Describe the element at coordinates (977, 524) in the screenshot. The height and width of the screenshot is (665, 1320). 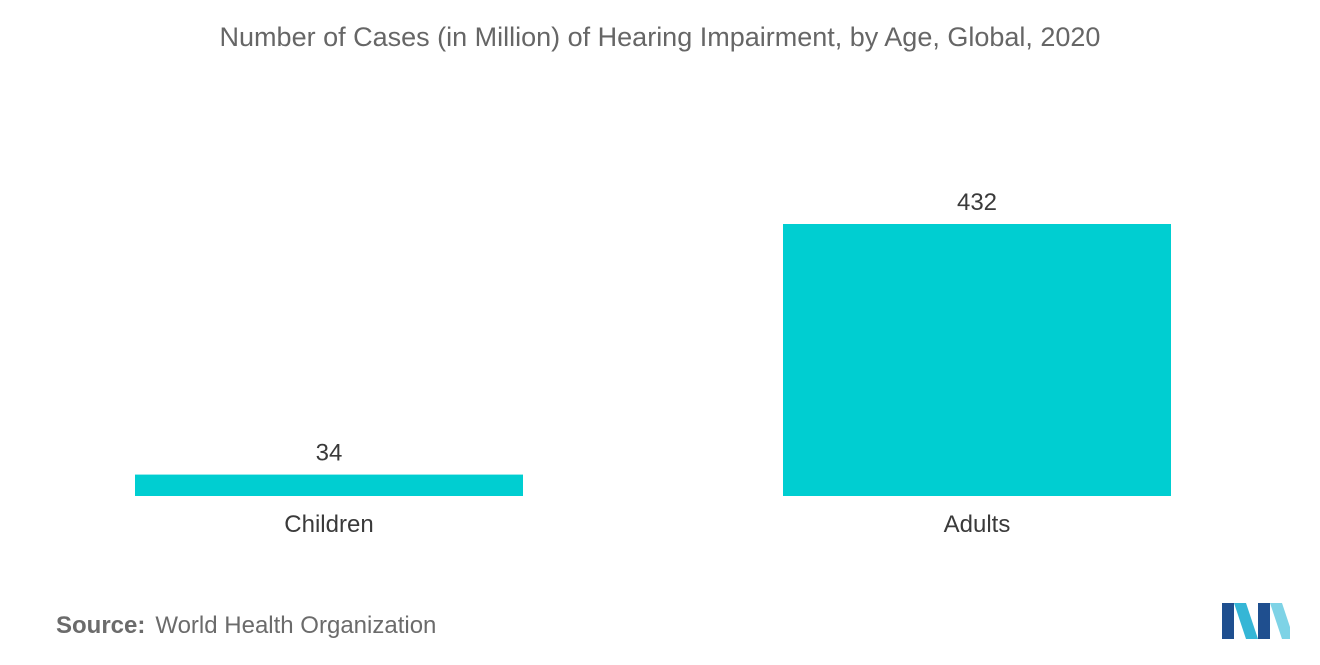
I see `category-label-adults: Adults` at that location.